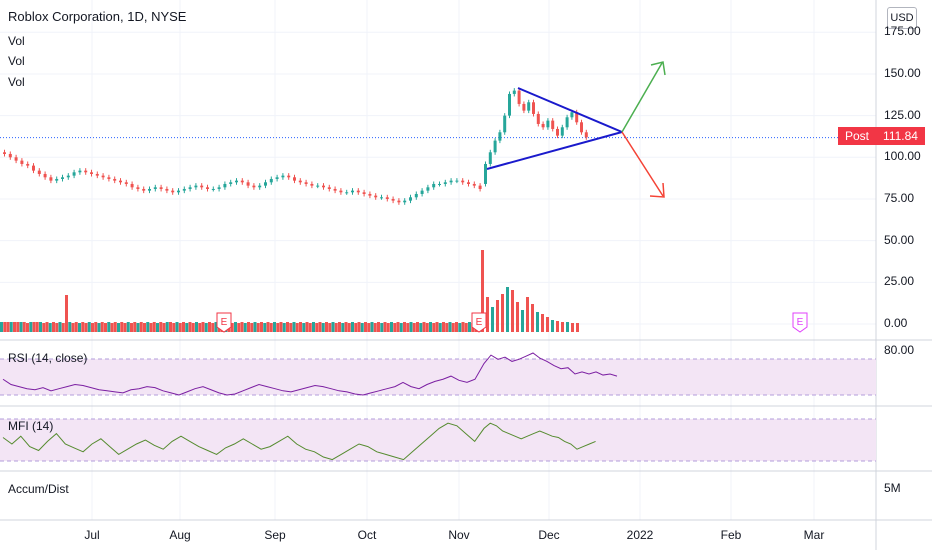 This screenshot has height=550, width=932. Describe the element at coordinates (902, 18) in the screenshot. I see `currency-button: USD` at that location.